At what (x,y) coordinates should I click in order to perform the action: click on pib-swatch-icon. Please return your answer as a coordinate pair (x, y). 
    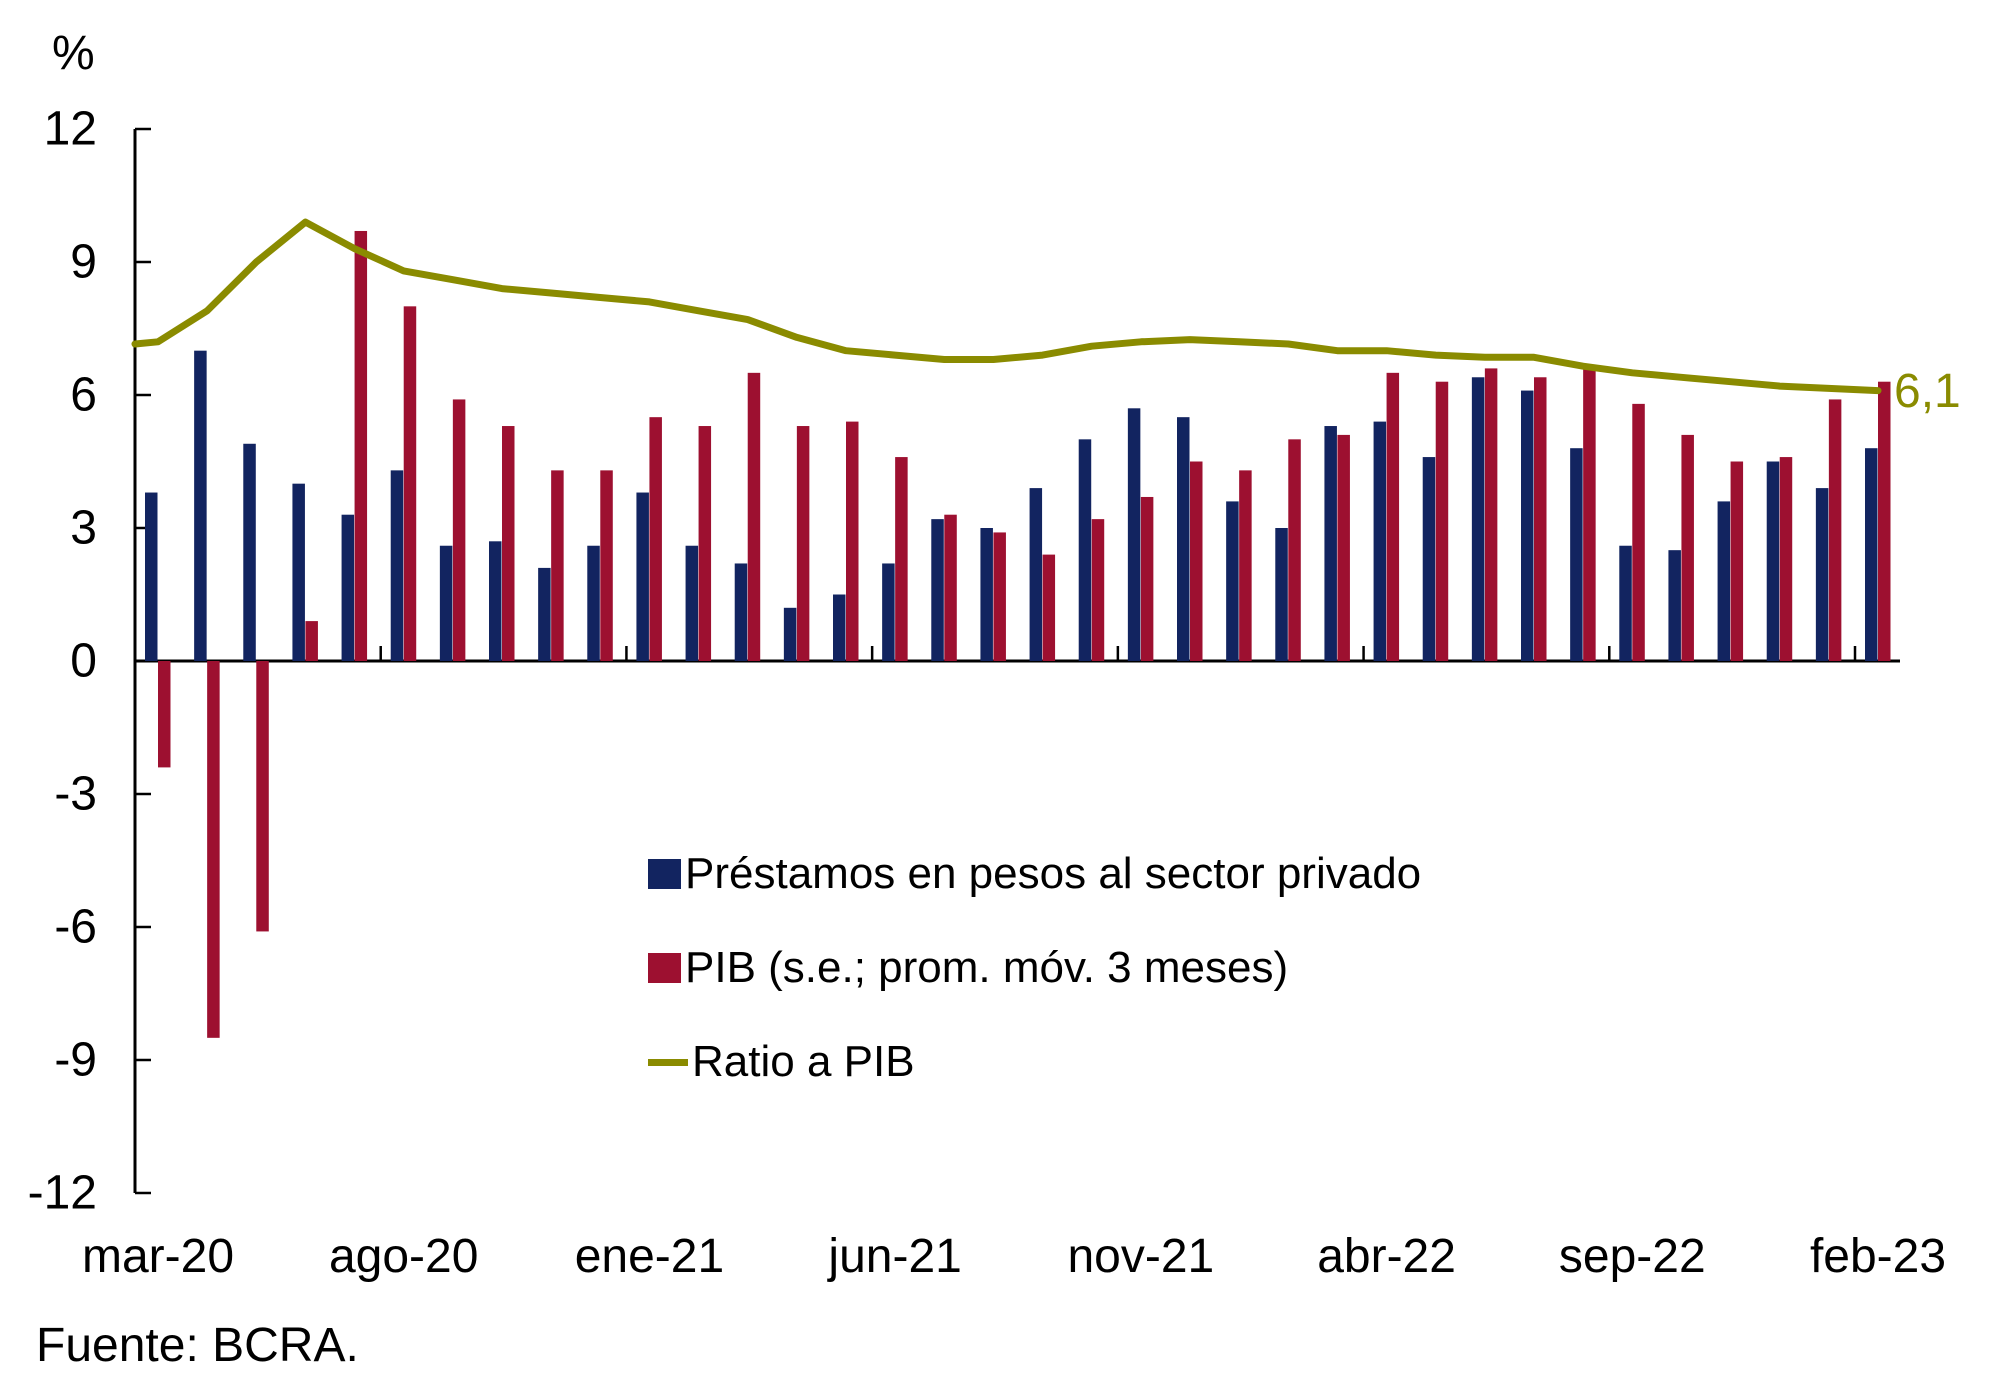
    Looking at the image, I should click on (664, 968).